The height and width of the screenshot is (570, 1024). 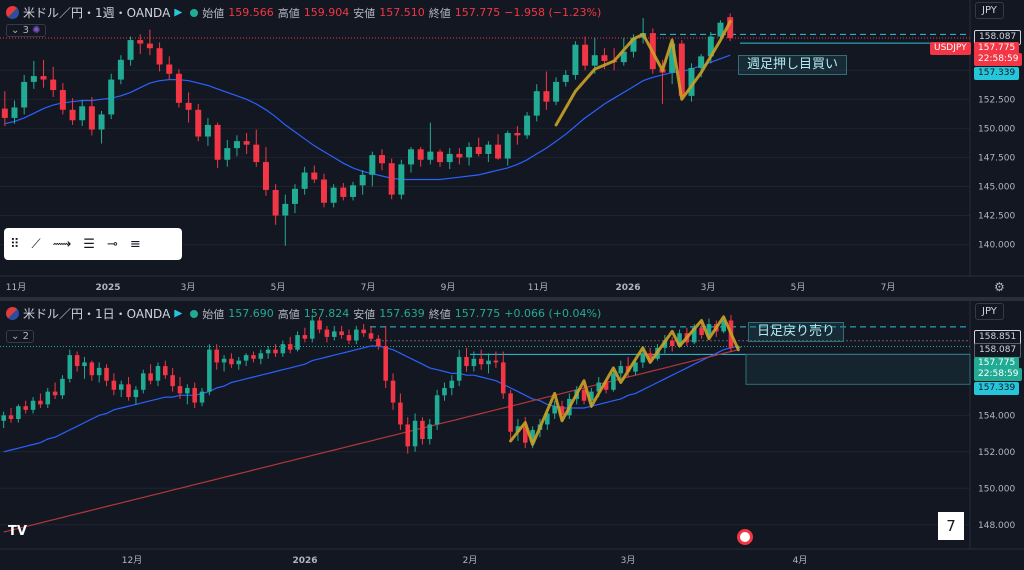 I want to click on daily-zone-box, so click(x=858, y=369).